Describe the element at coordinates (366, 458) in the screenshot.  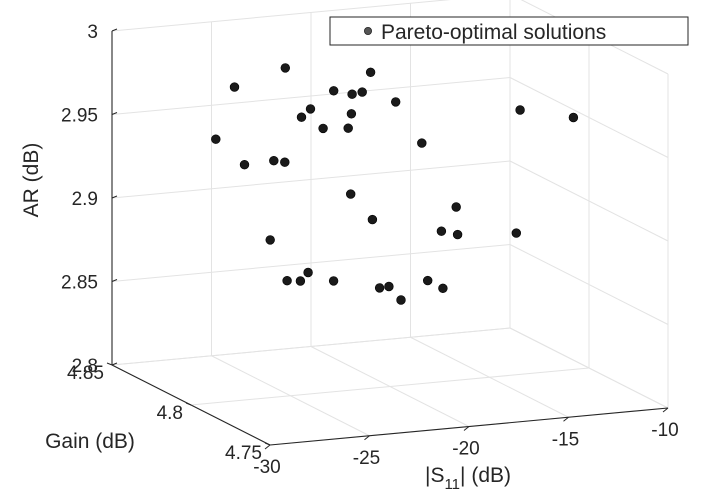
I see `x-tick-label: -25` at that location.